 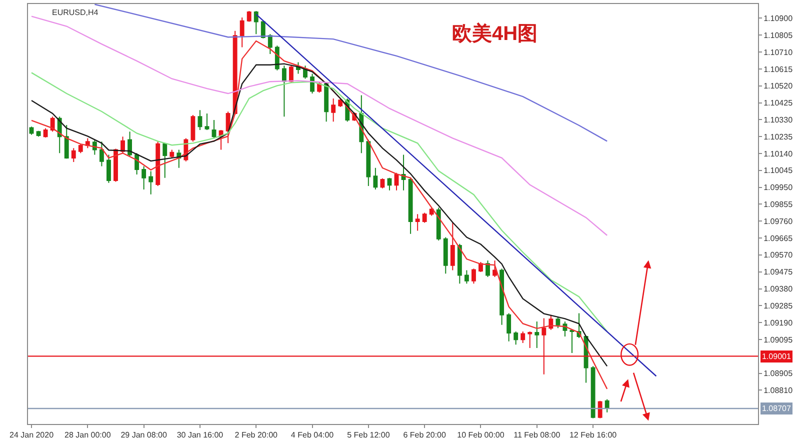 I want to click on x-tick-label: 2 Feb 20:00, so click(x=256, y=435).